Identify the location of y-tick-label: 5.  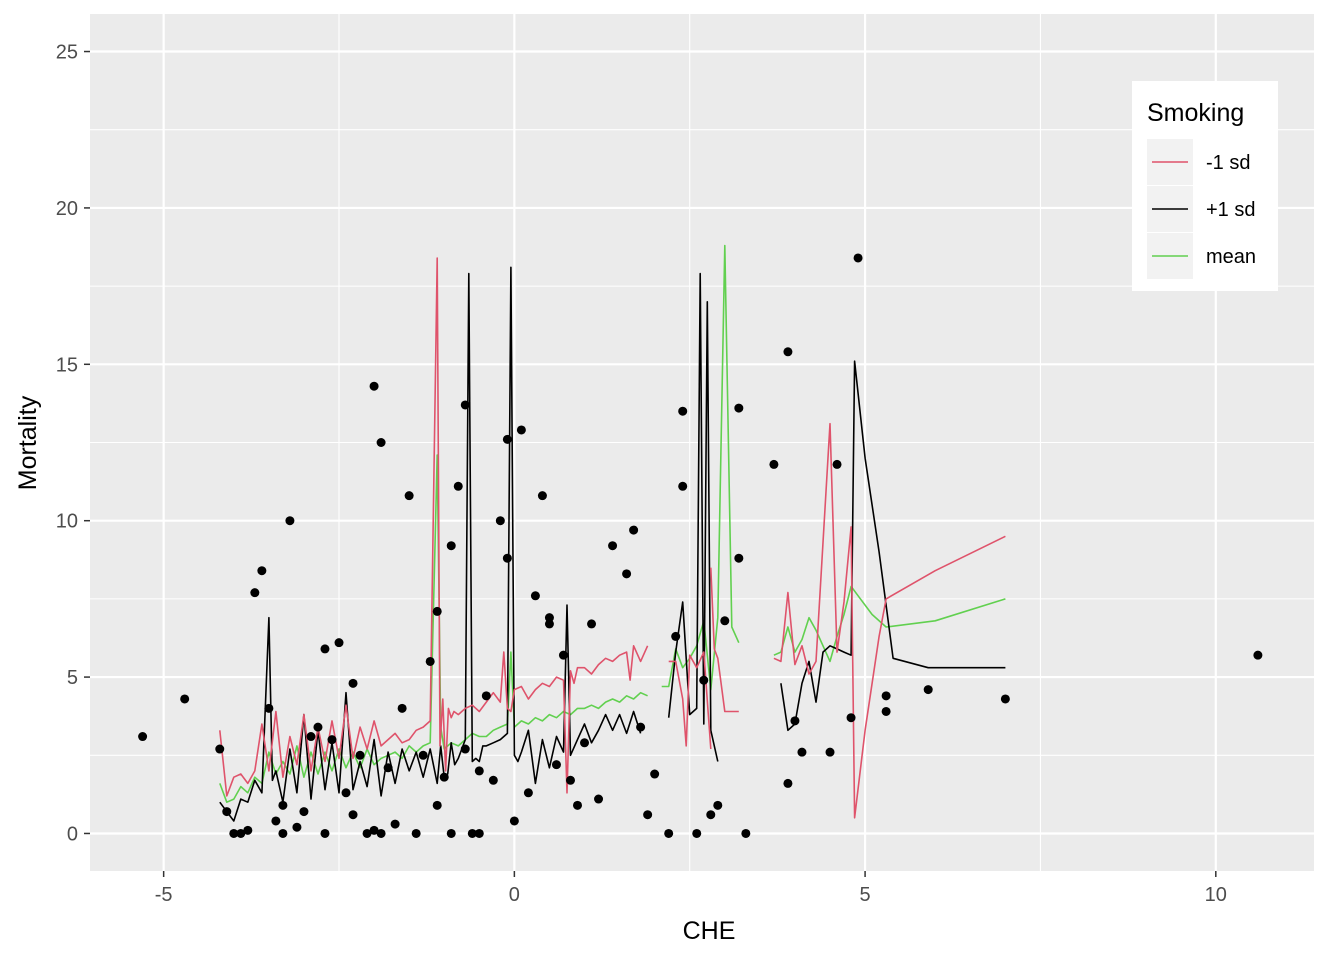
(72, 678).